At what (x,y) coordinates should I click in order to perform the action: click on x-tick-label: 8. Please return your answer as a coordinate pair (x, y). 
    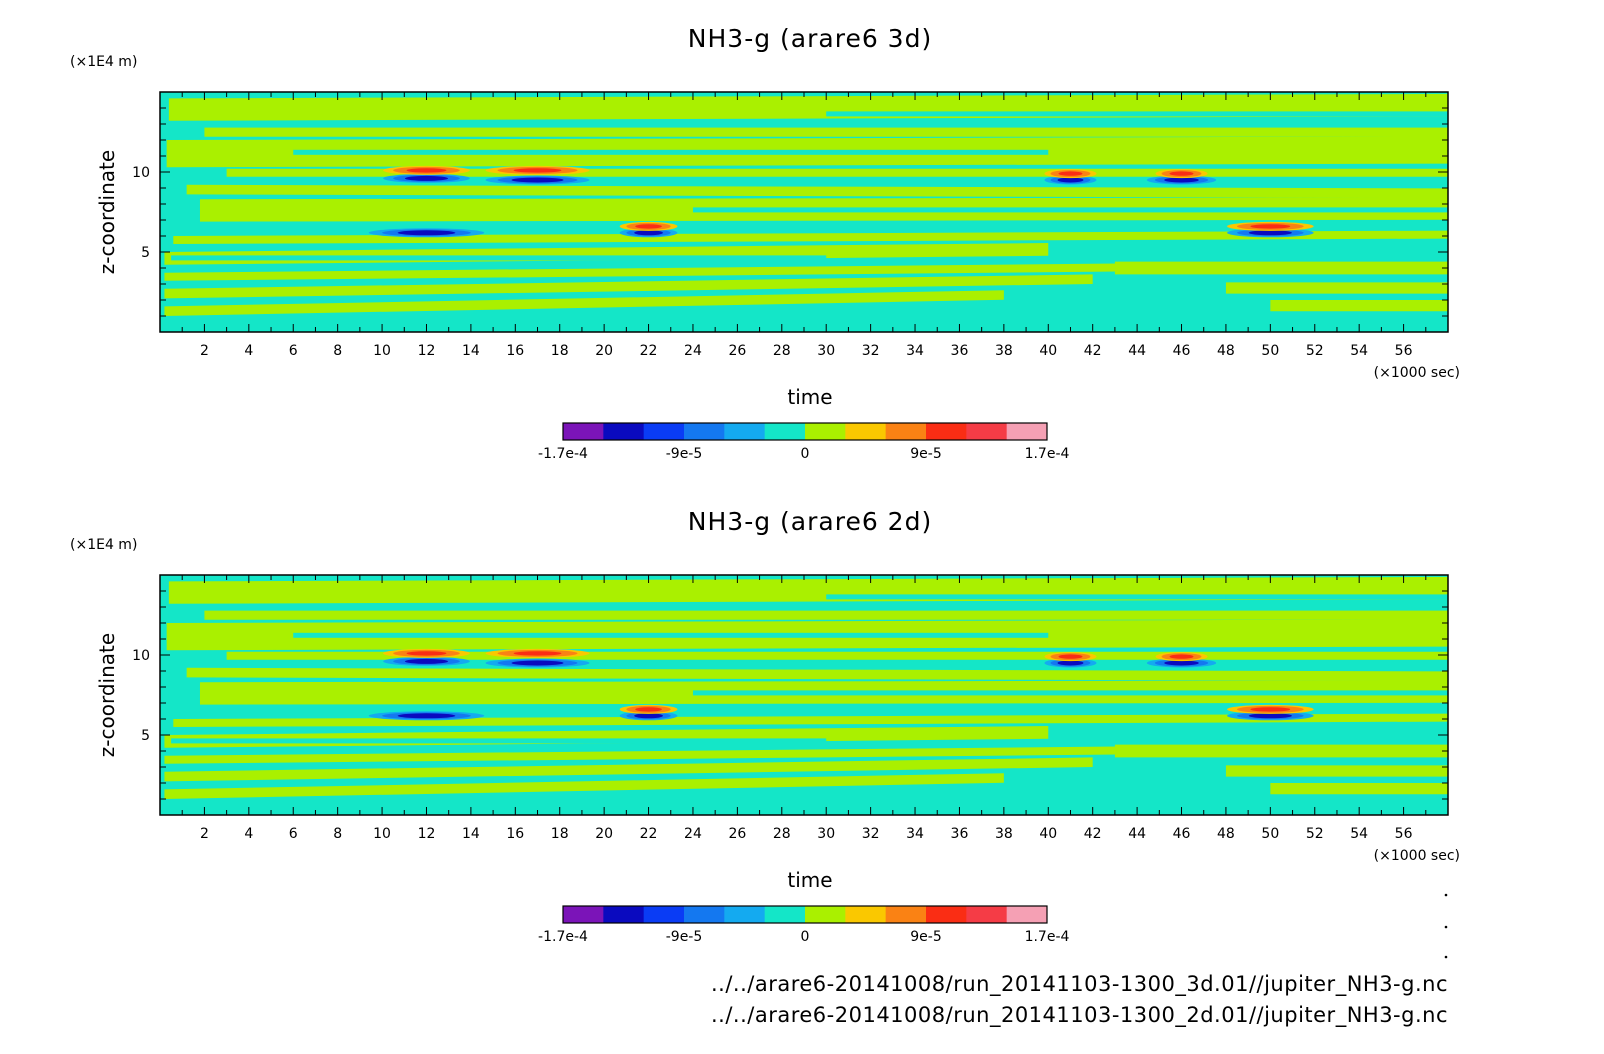
    Looking at the image, I should click on (337, 351).